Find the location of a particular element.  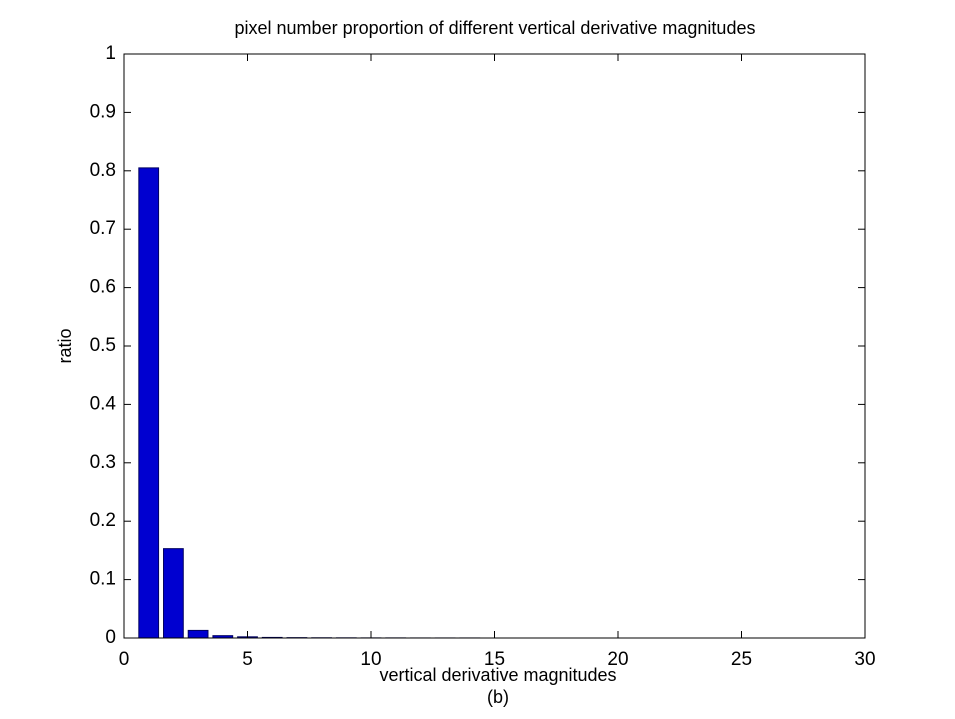

x-tick-label: 25 is located at coordinates (741, 659).